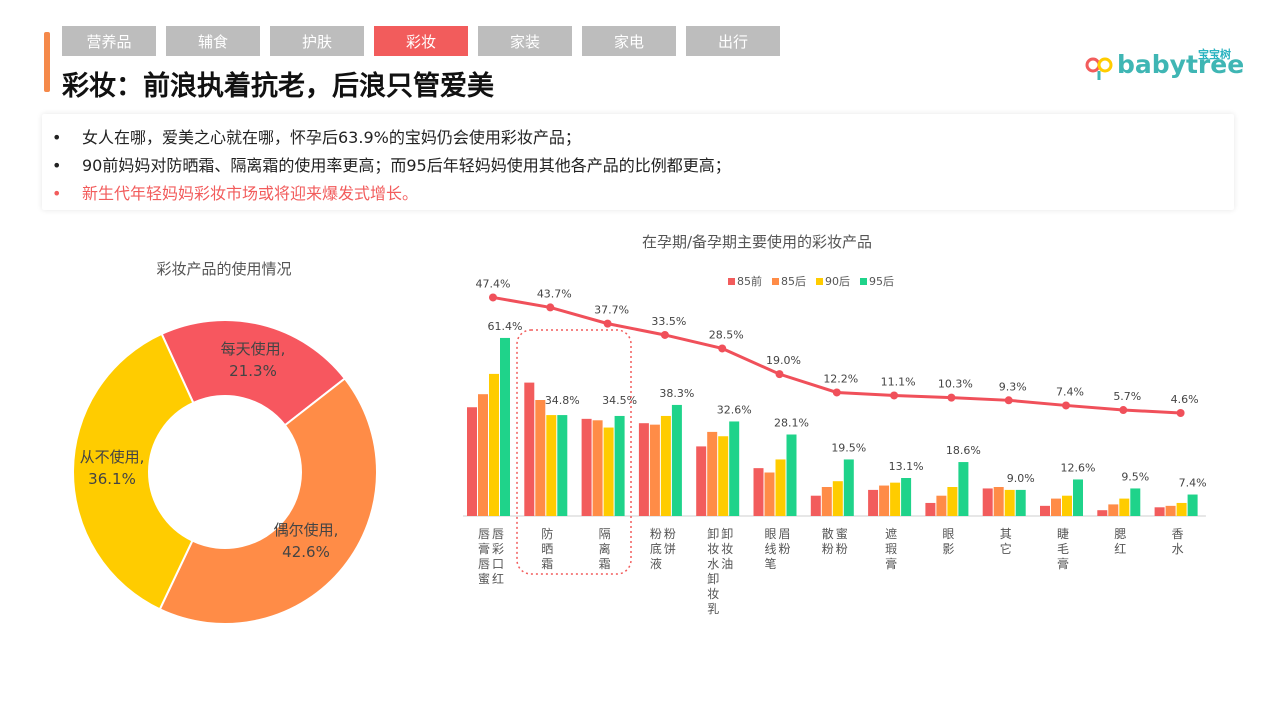 The image size is (1280, 720). I want to click on tab-6: 家电, so click(629, 41).